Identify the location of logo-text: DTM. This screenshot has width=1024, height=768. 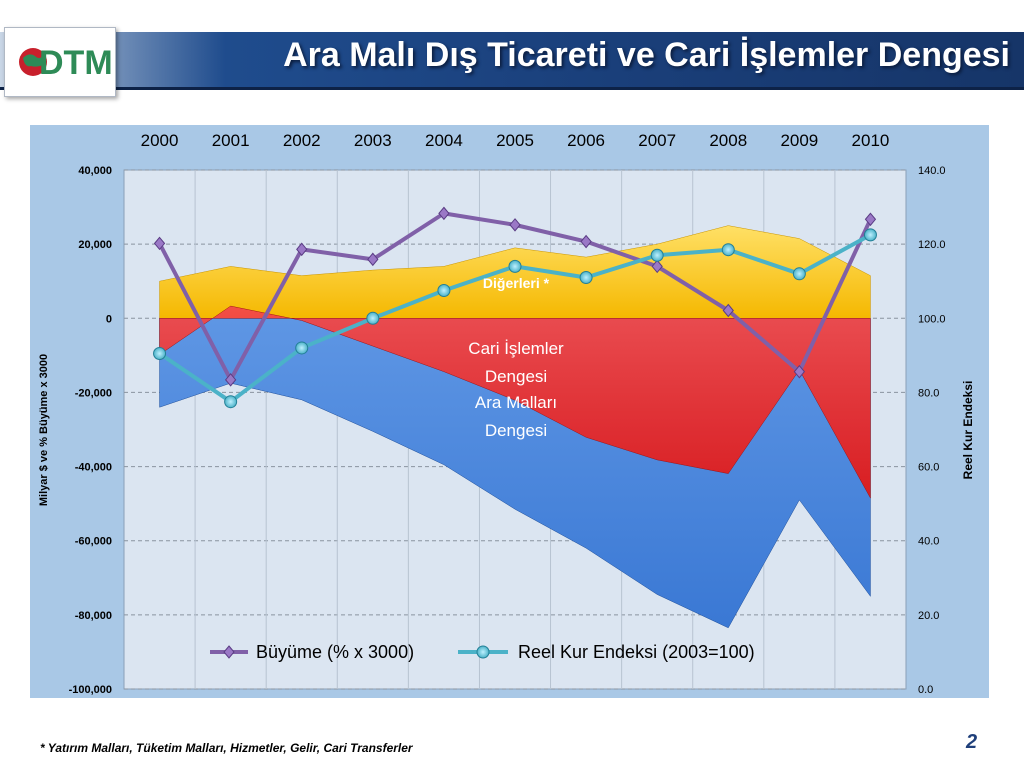
(76, 63).